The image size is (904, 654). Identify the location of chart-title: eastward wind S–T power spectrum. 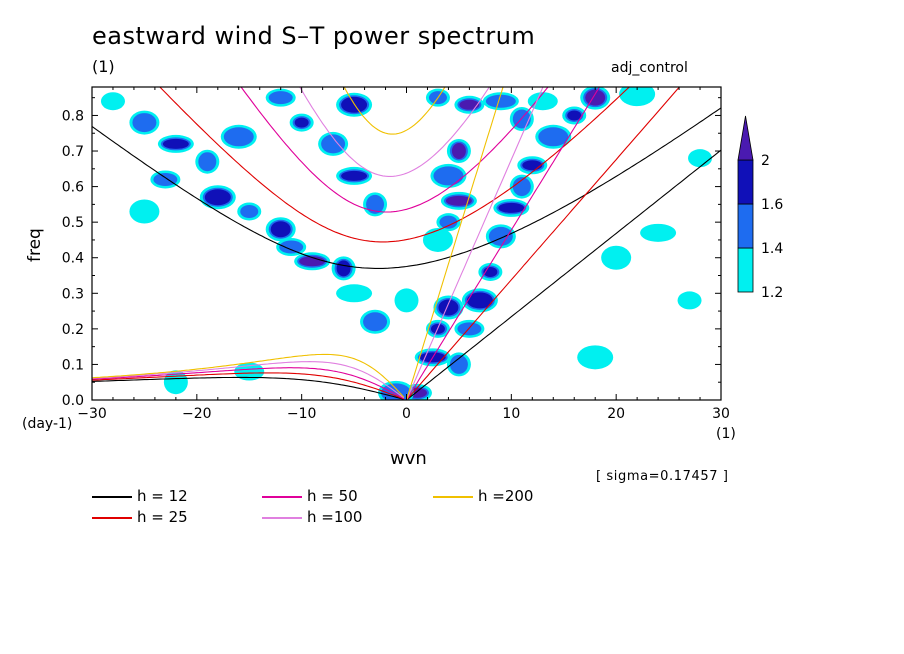
(314, 36).